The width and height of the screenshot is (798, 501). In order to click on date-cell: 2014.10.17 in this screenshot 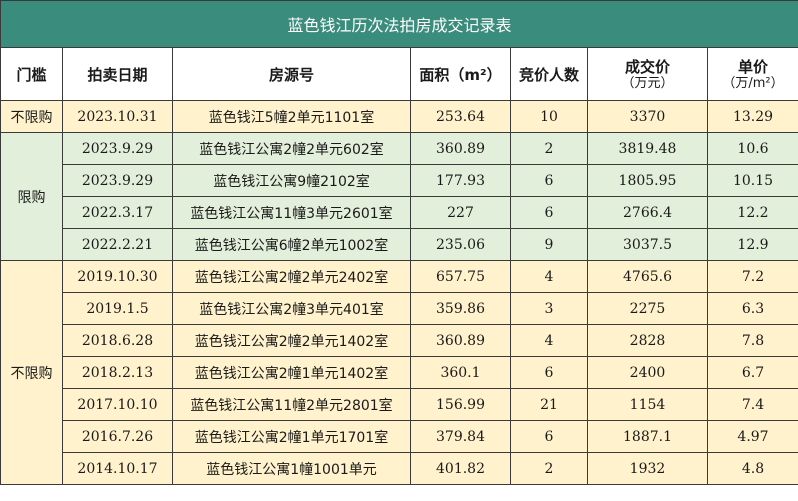, I will do `click(117, 468)`.